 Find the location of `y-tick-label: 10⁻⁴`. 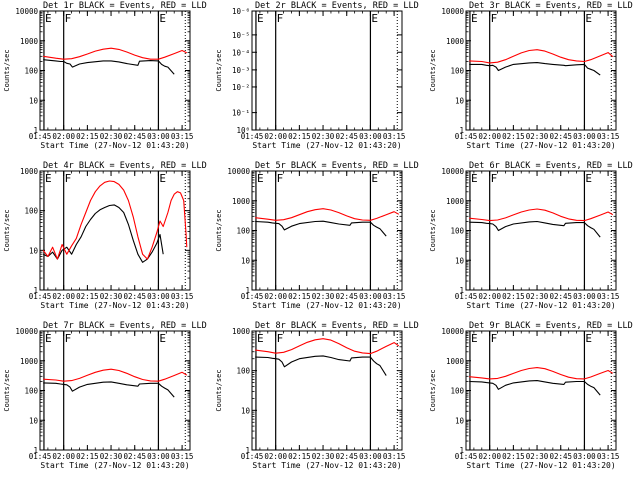

y-tick-label: 10⁻⁴ is located at coordinates (241, 52).